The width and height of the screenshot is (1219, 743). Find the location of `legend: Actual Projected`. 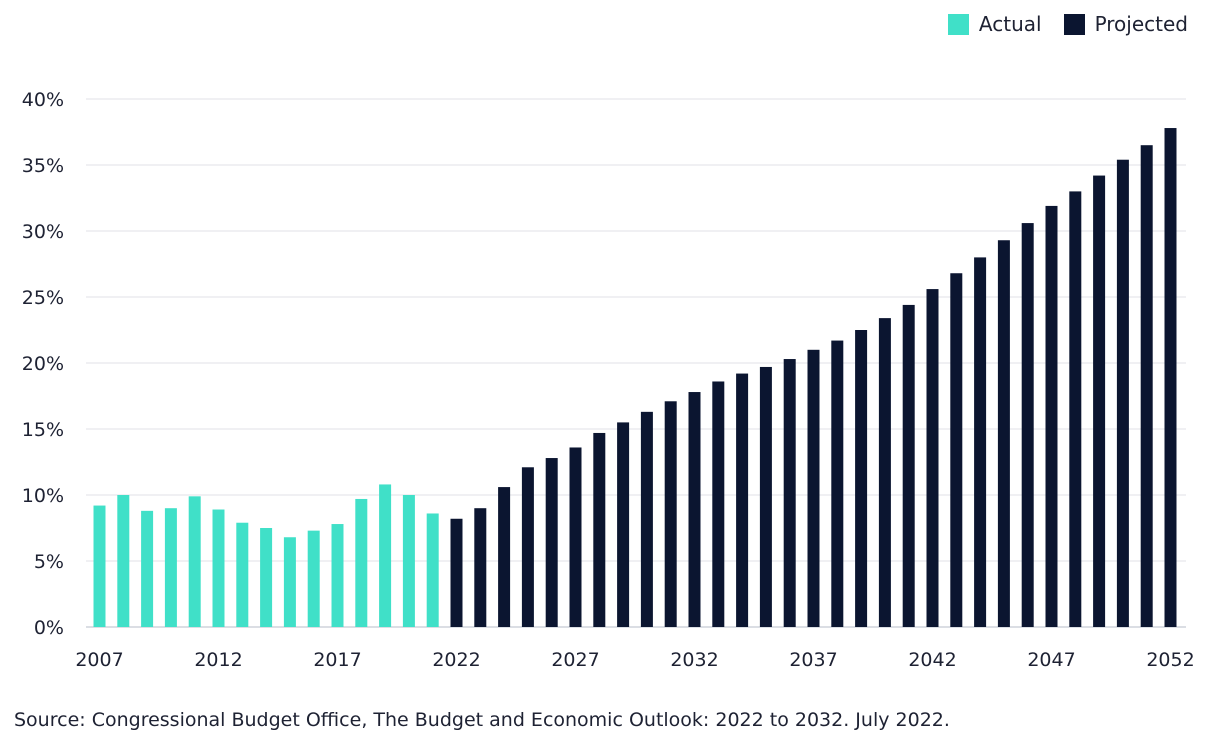

legend: Actual Projected is located at coordinates (1067, 24).